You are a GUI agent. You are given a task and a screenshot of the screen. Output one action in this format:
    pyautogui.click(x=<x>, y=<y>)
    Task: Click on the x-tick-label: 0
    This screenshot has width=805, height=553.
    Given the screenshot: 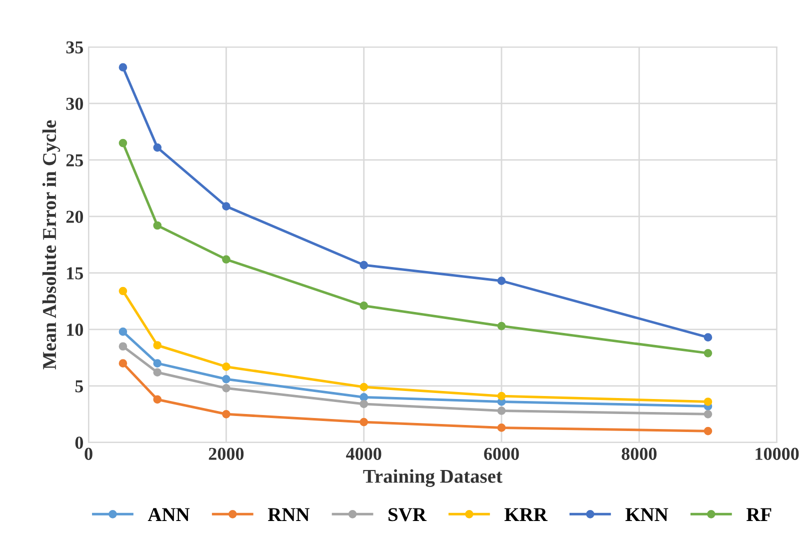 What is the action you would take?
    pyautogui.click(x=88, y=454)
    